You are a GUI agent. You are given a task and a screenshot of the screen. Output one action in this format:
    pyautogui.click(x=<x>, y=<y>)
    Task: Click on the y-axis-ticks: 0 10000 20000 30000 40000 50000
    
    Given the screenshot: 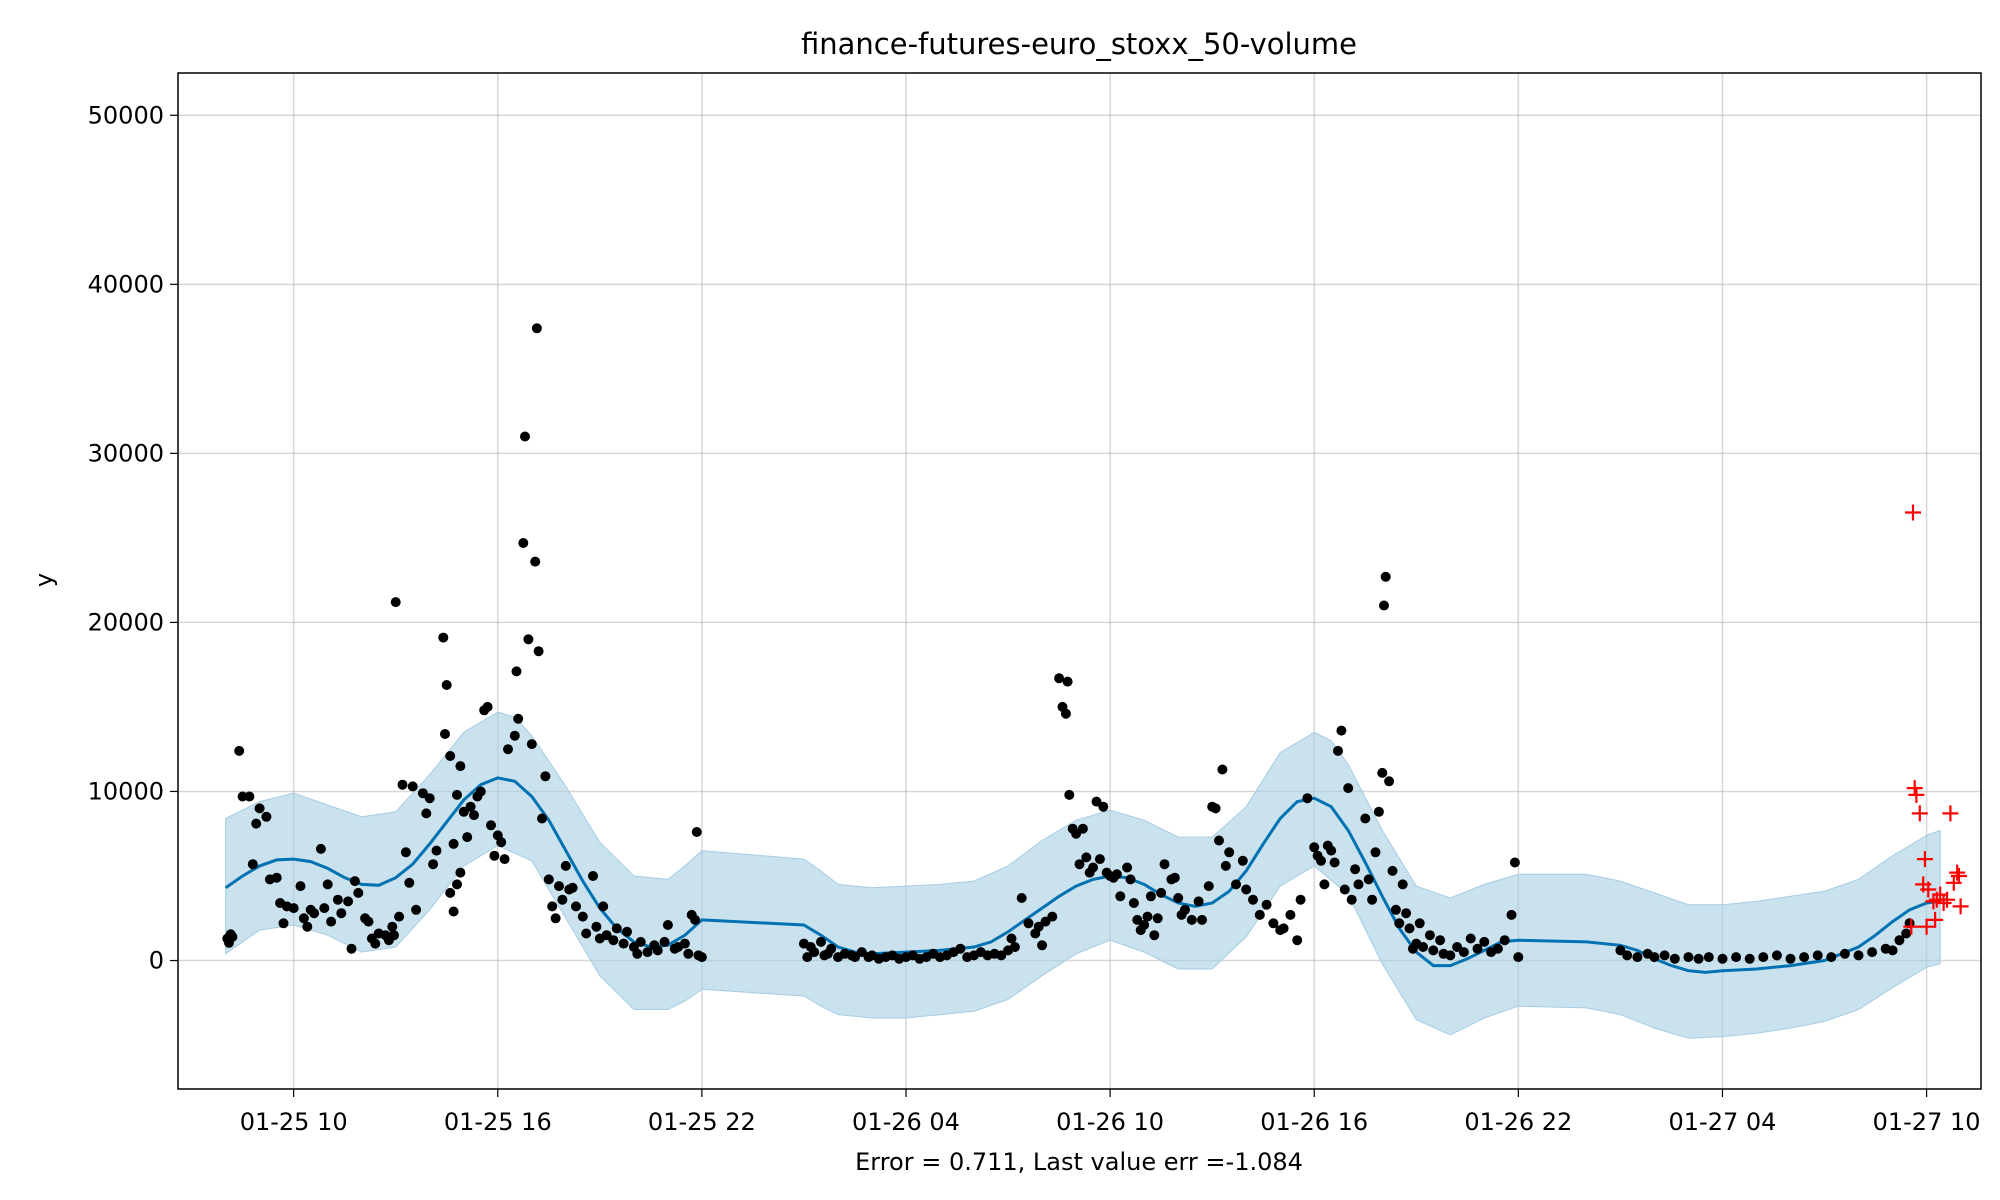 What is the action you would take?
    pyautogui.click(x=133, y=538)
    